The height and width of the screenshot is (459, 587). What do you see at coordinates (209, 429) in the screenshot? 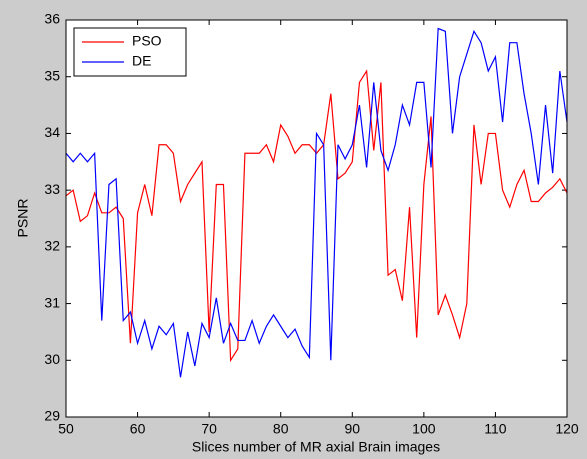
I see `x-tick-label: 70` at bounding box center [209, 429].